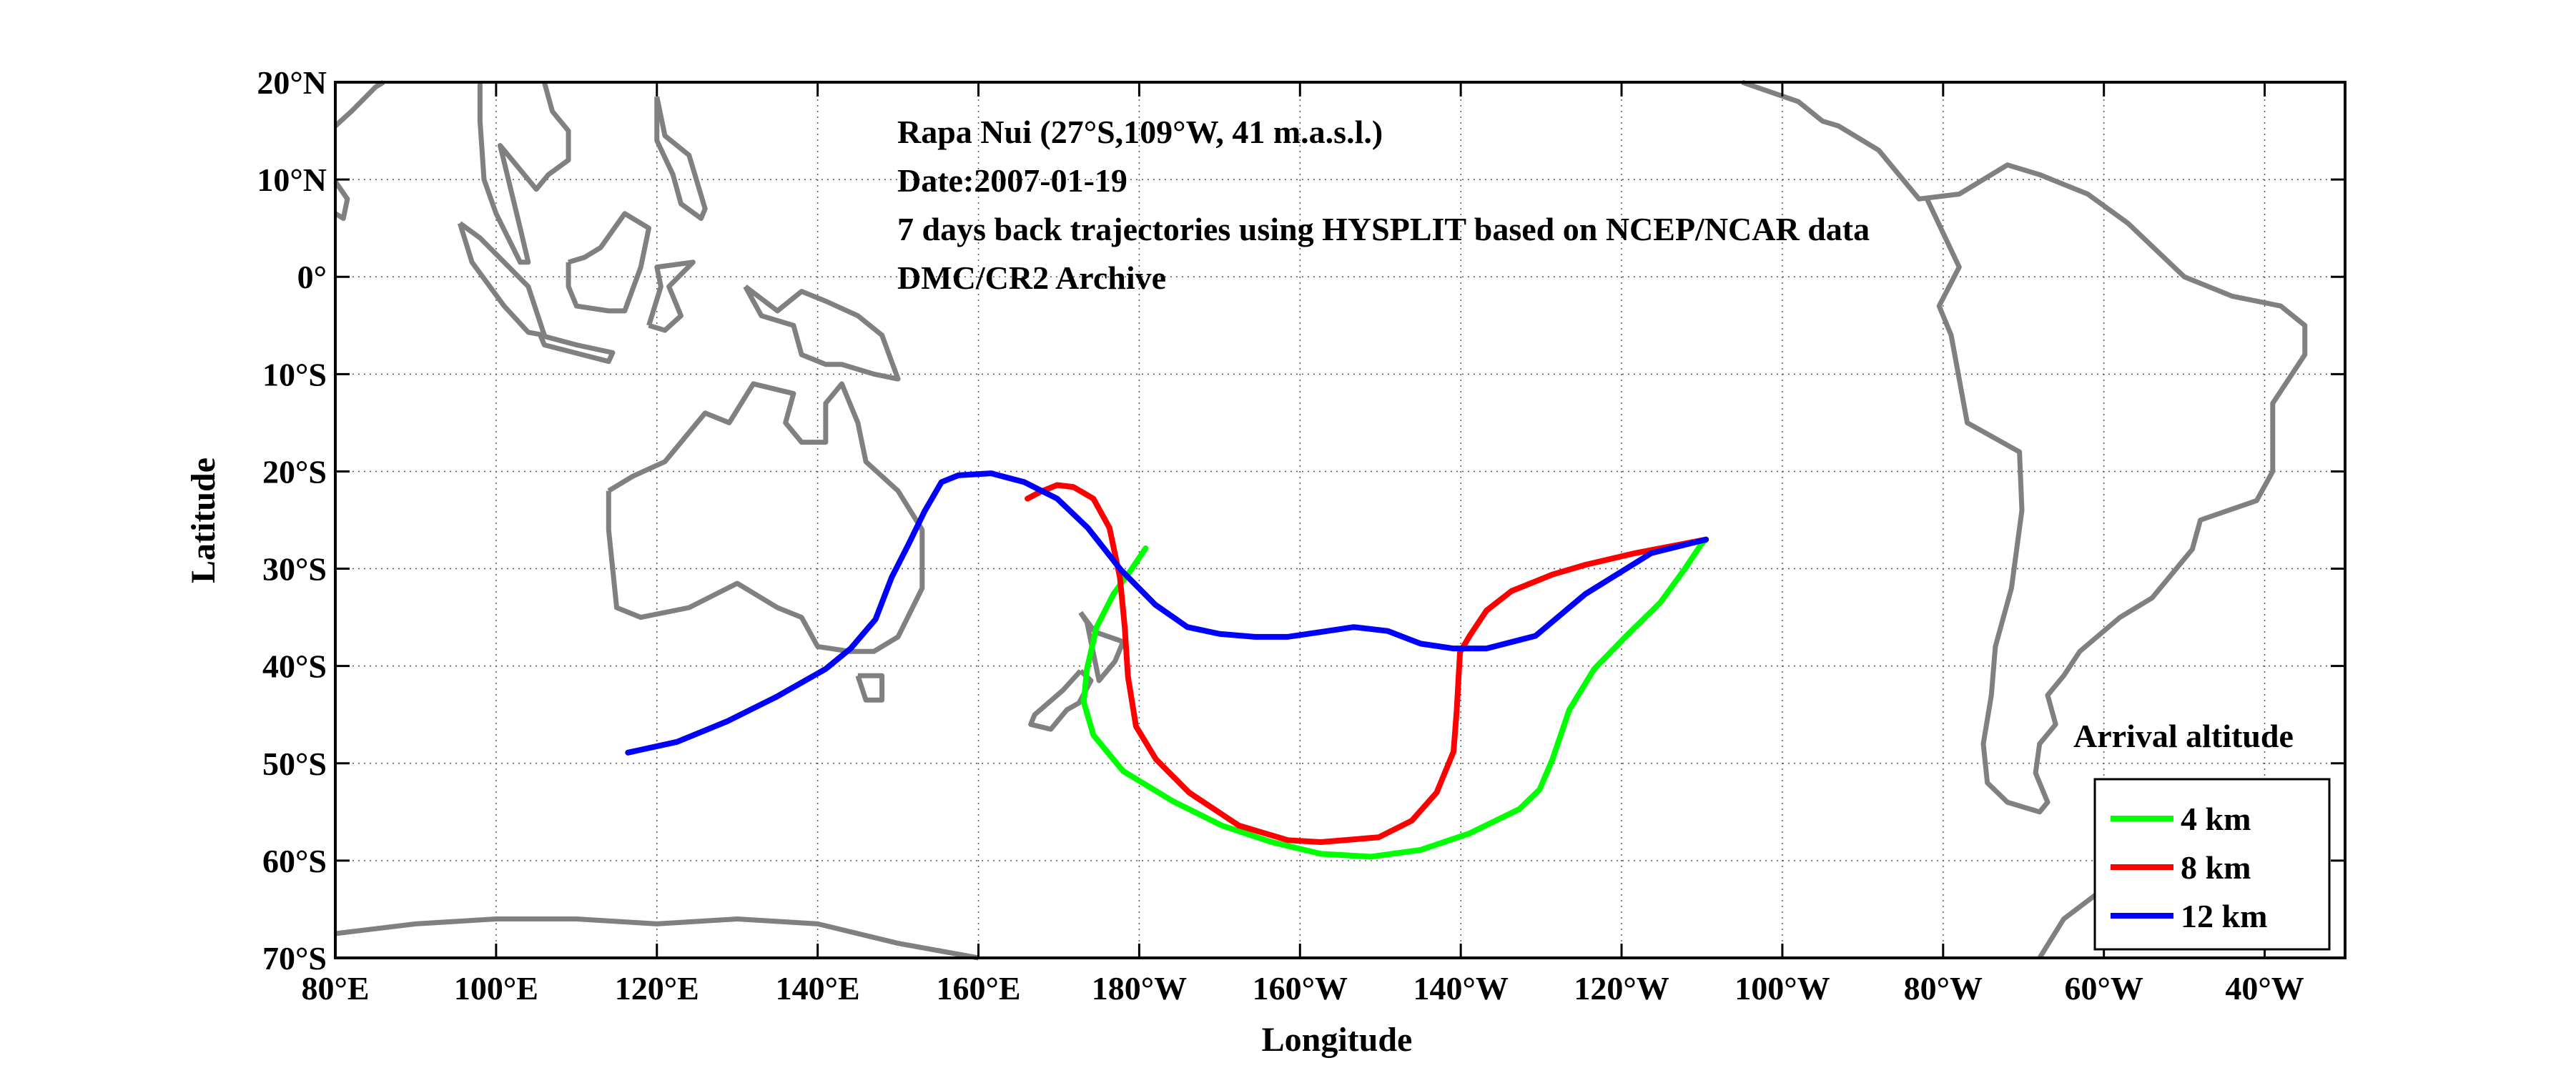 The height and width of the screenshot is (1073, 2576). I want to click on x-tick-label: 160°E, so click(978, 988).